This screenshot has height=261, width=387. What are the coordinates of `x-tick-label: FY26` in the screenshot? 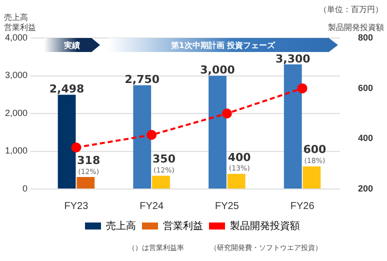 It's located at (302, 206).